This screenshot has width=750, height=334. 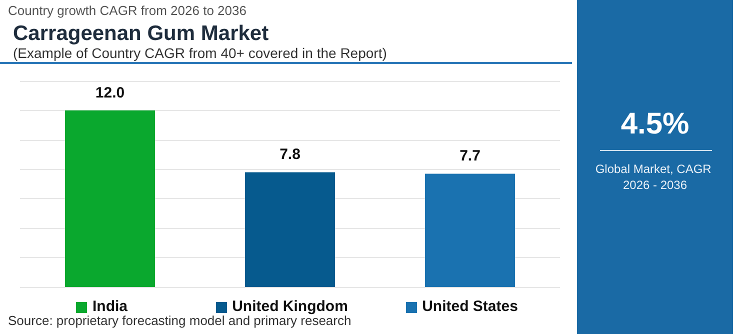 I want to click on x-tick-label: India, so click(x=110, y=306).